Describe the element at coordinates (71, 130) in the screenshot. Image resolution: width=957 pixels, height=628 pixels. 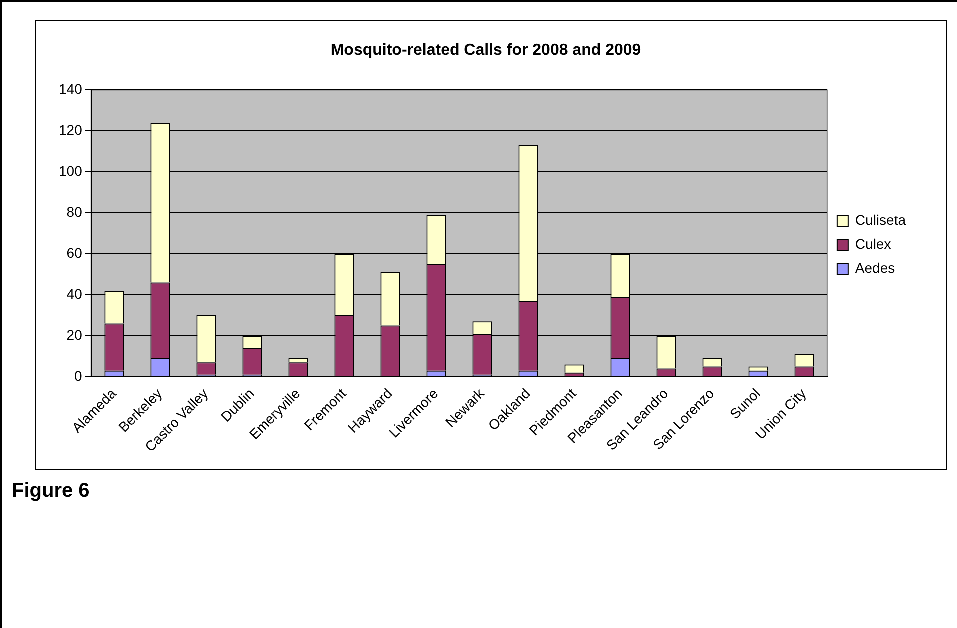
I see `y-tick-label: 120` at that location.